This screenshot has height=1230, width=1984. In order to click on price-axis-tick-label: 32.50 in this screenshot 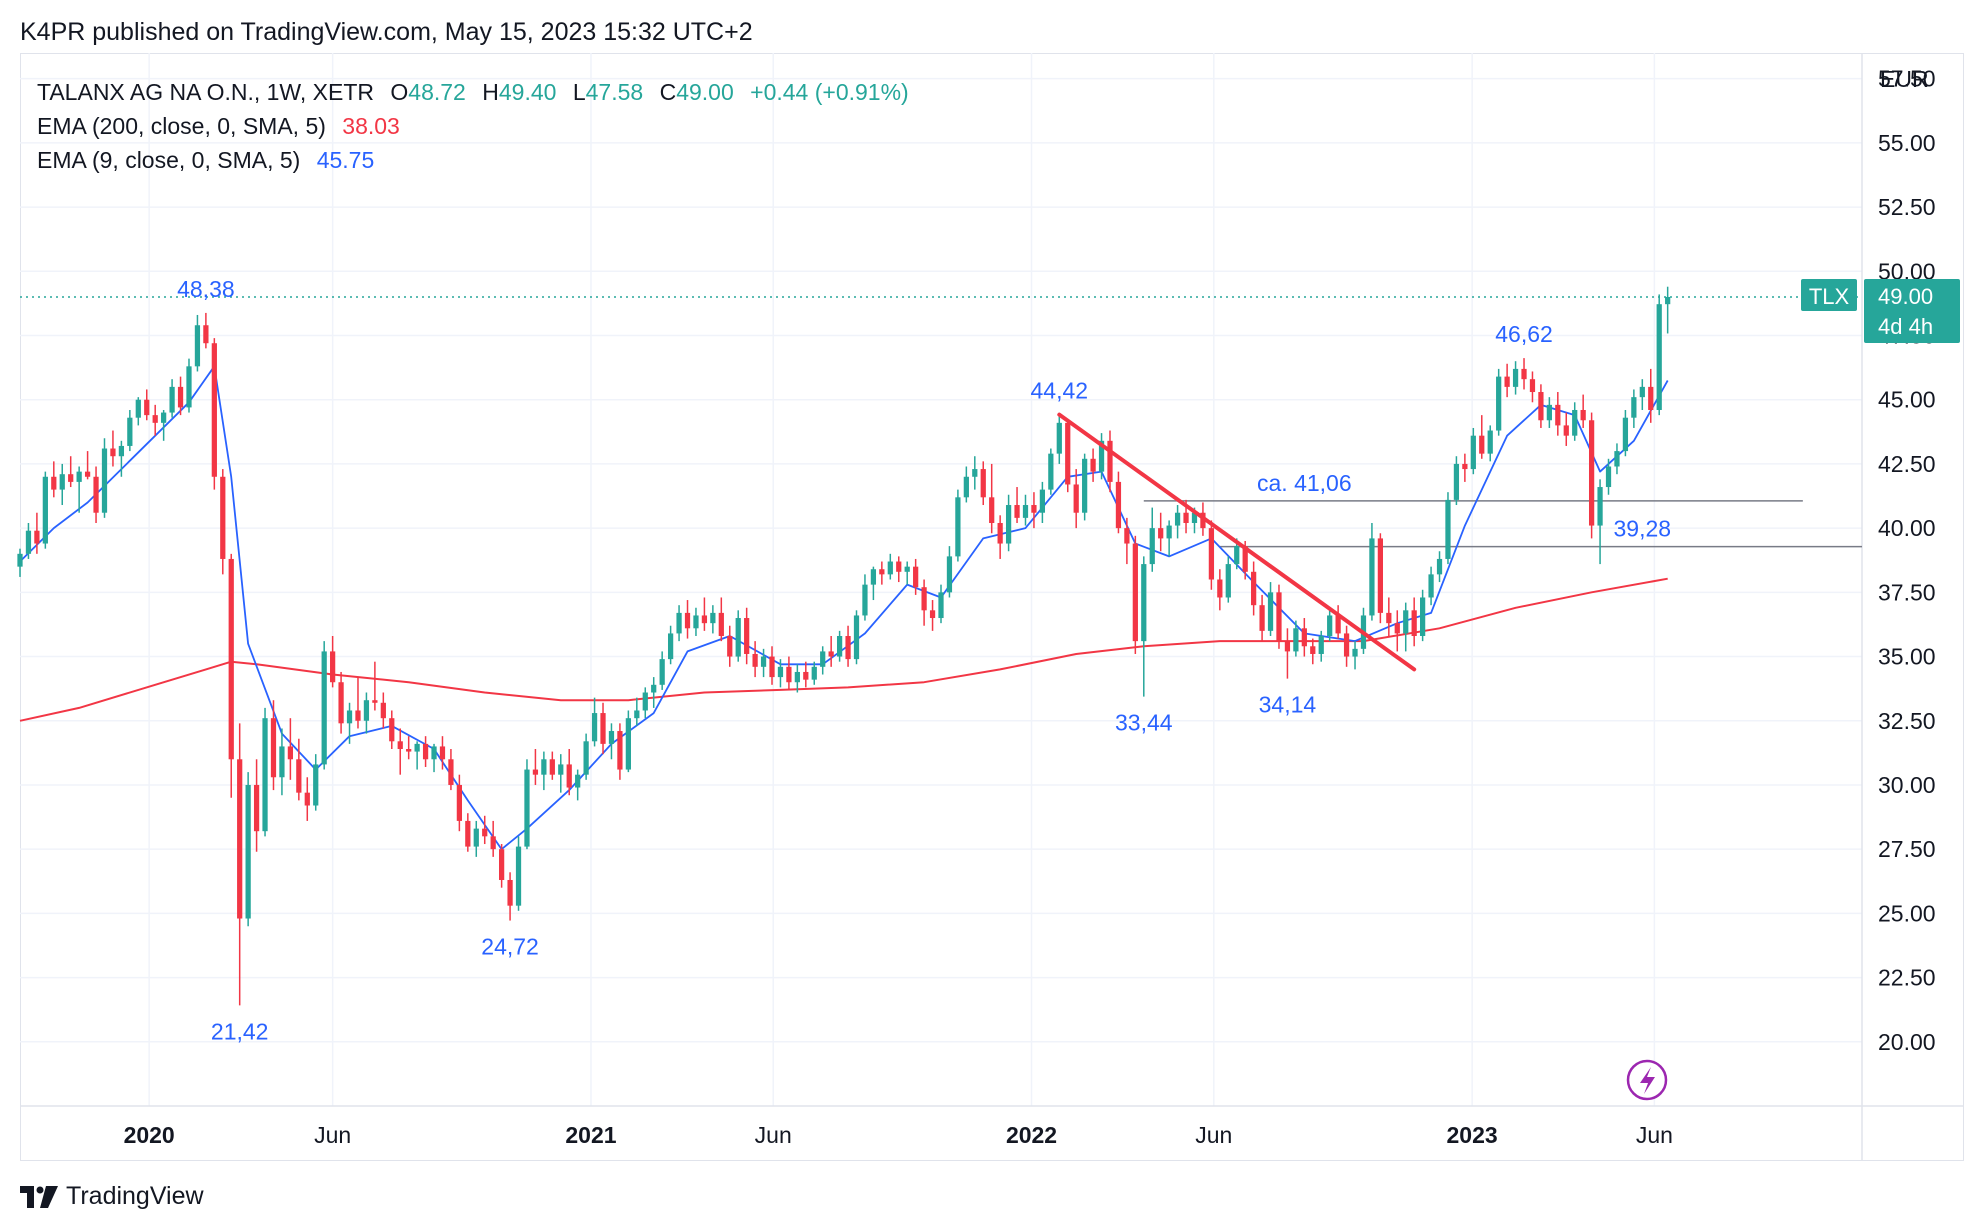, I will do `click(1907, 721)`.